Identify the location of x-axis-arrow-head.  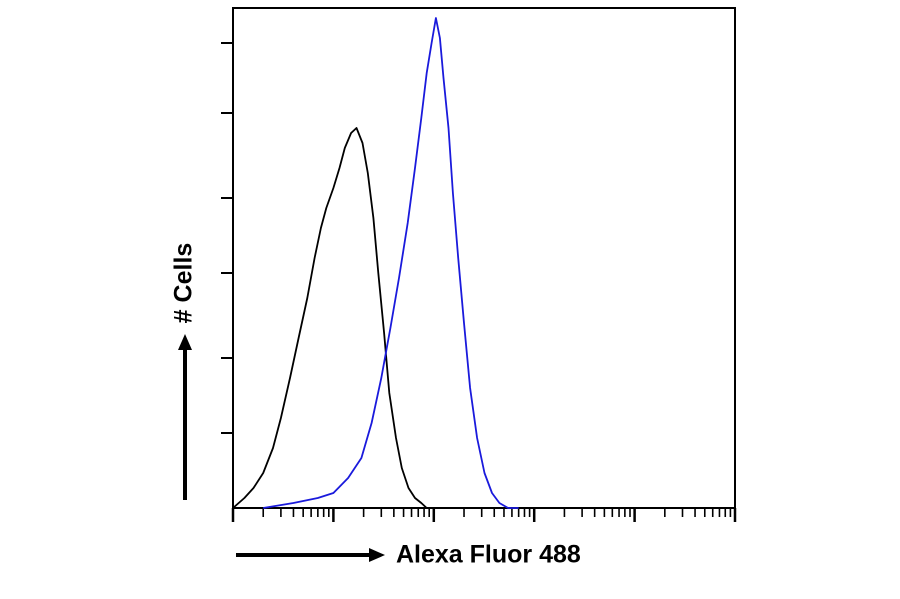
(377, 555).